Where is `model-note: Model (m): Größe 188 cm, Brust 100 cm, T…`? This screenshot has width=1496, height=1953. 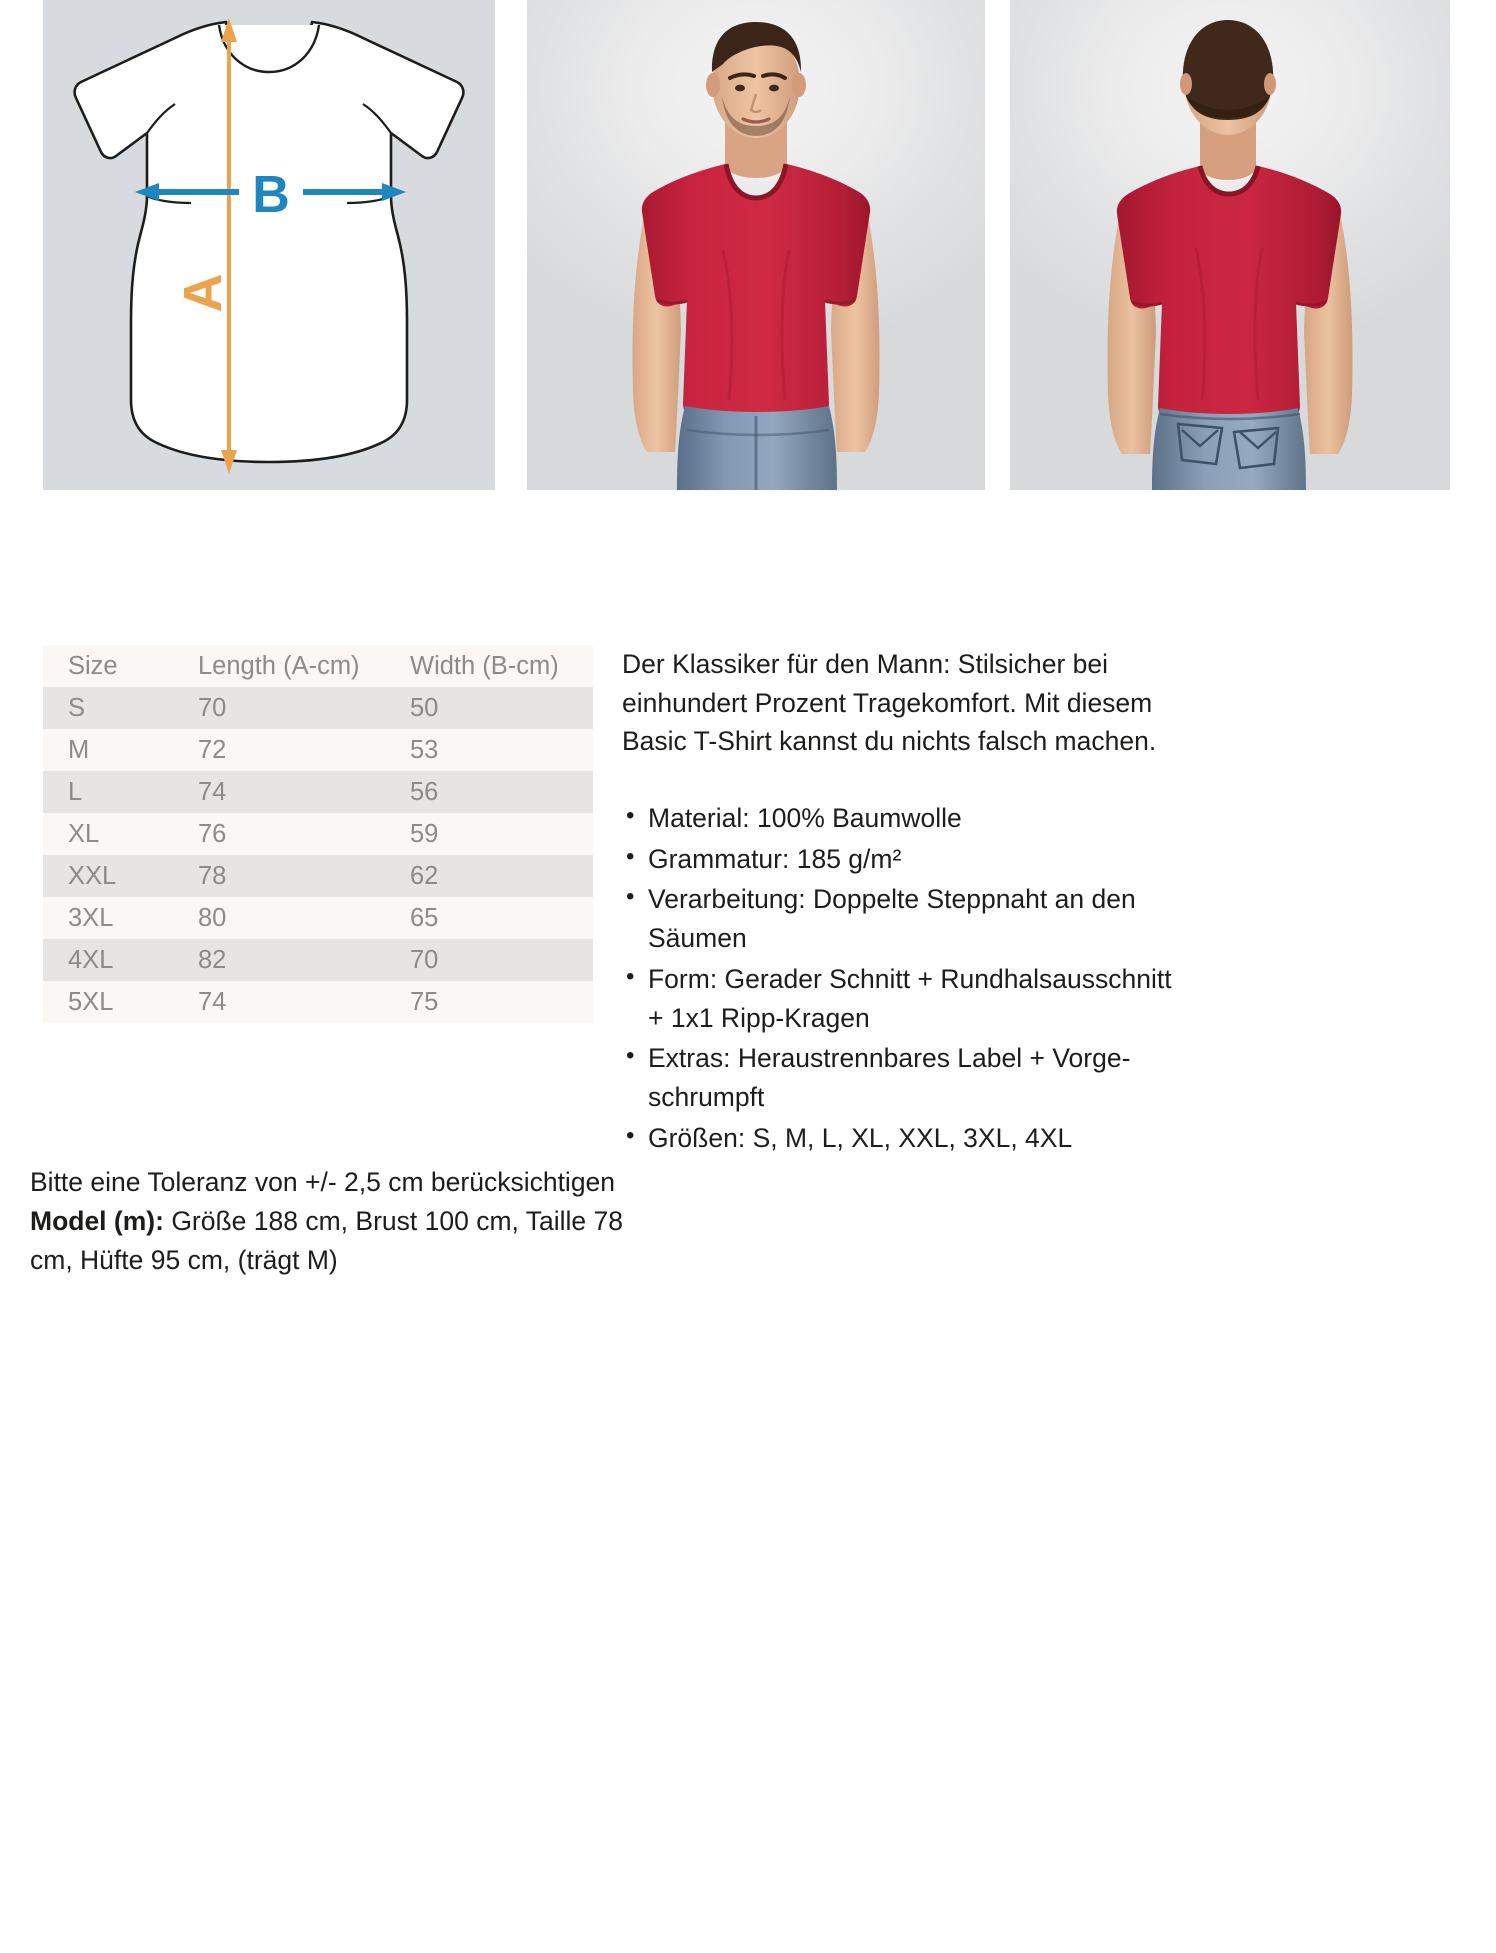
model-note: Model (m): Größe 188 cm, Brust 100 cm, T… is located at coordinates (330, 1241).